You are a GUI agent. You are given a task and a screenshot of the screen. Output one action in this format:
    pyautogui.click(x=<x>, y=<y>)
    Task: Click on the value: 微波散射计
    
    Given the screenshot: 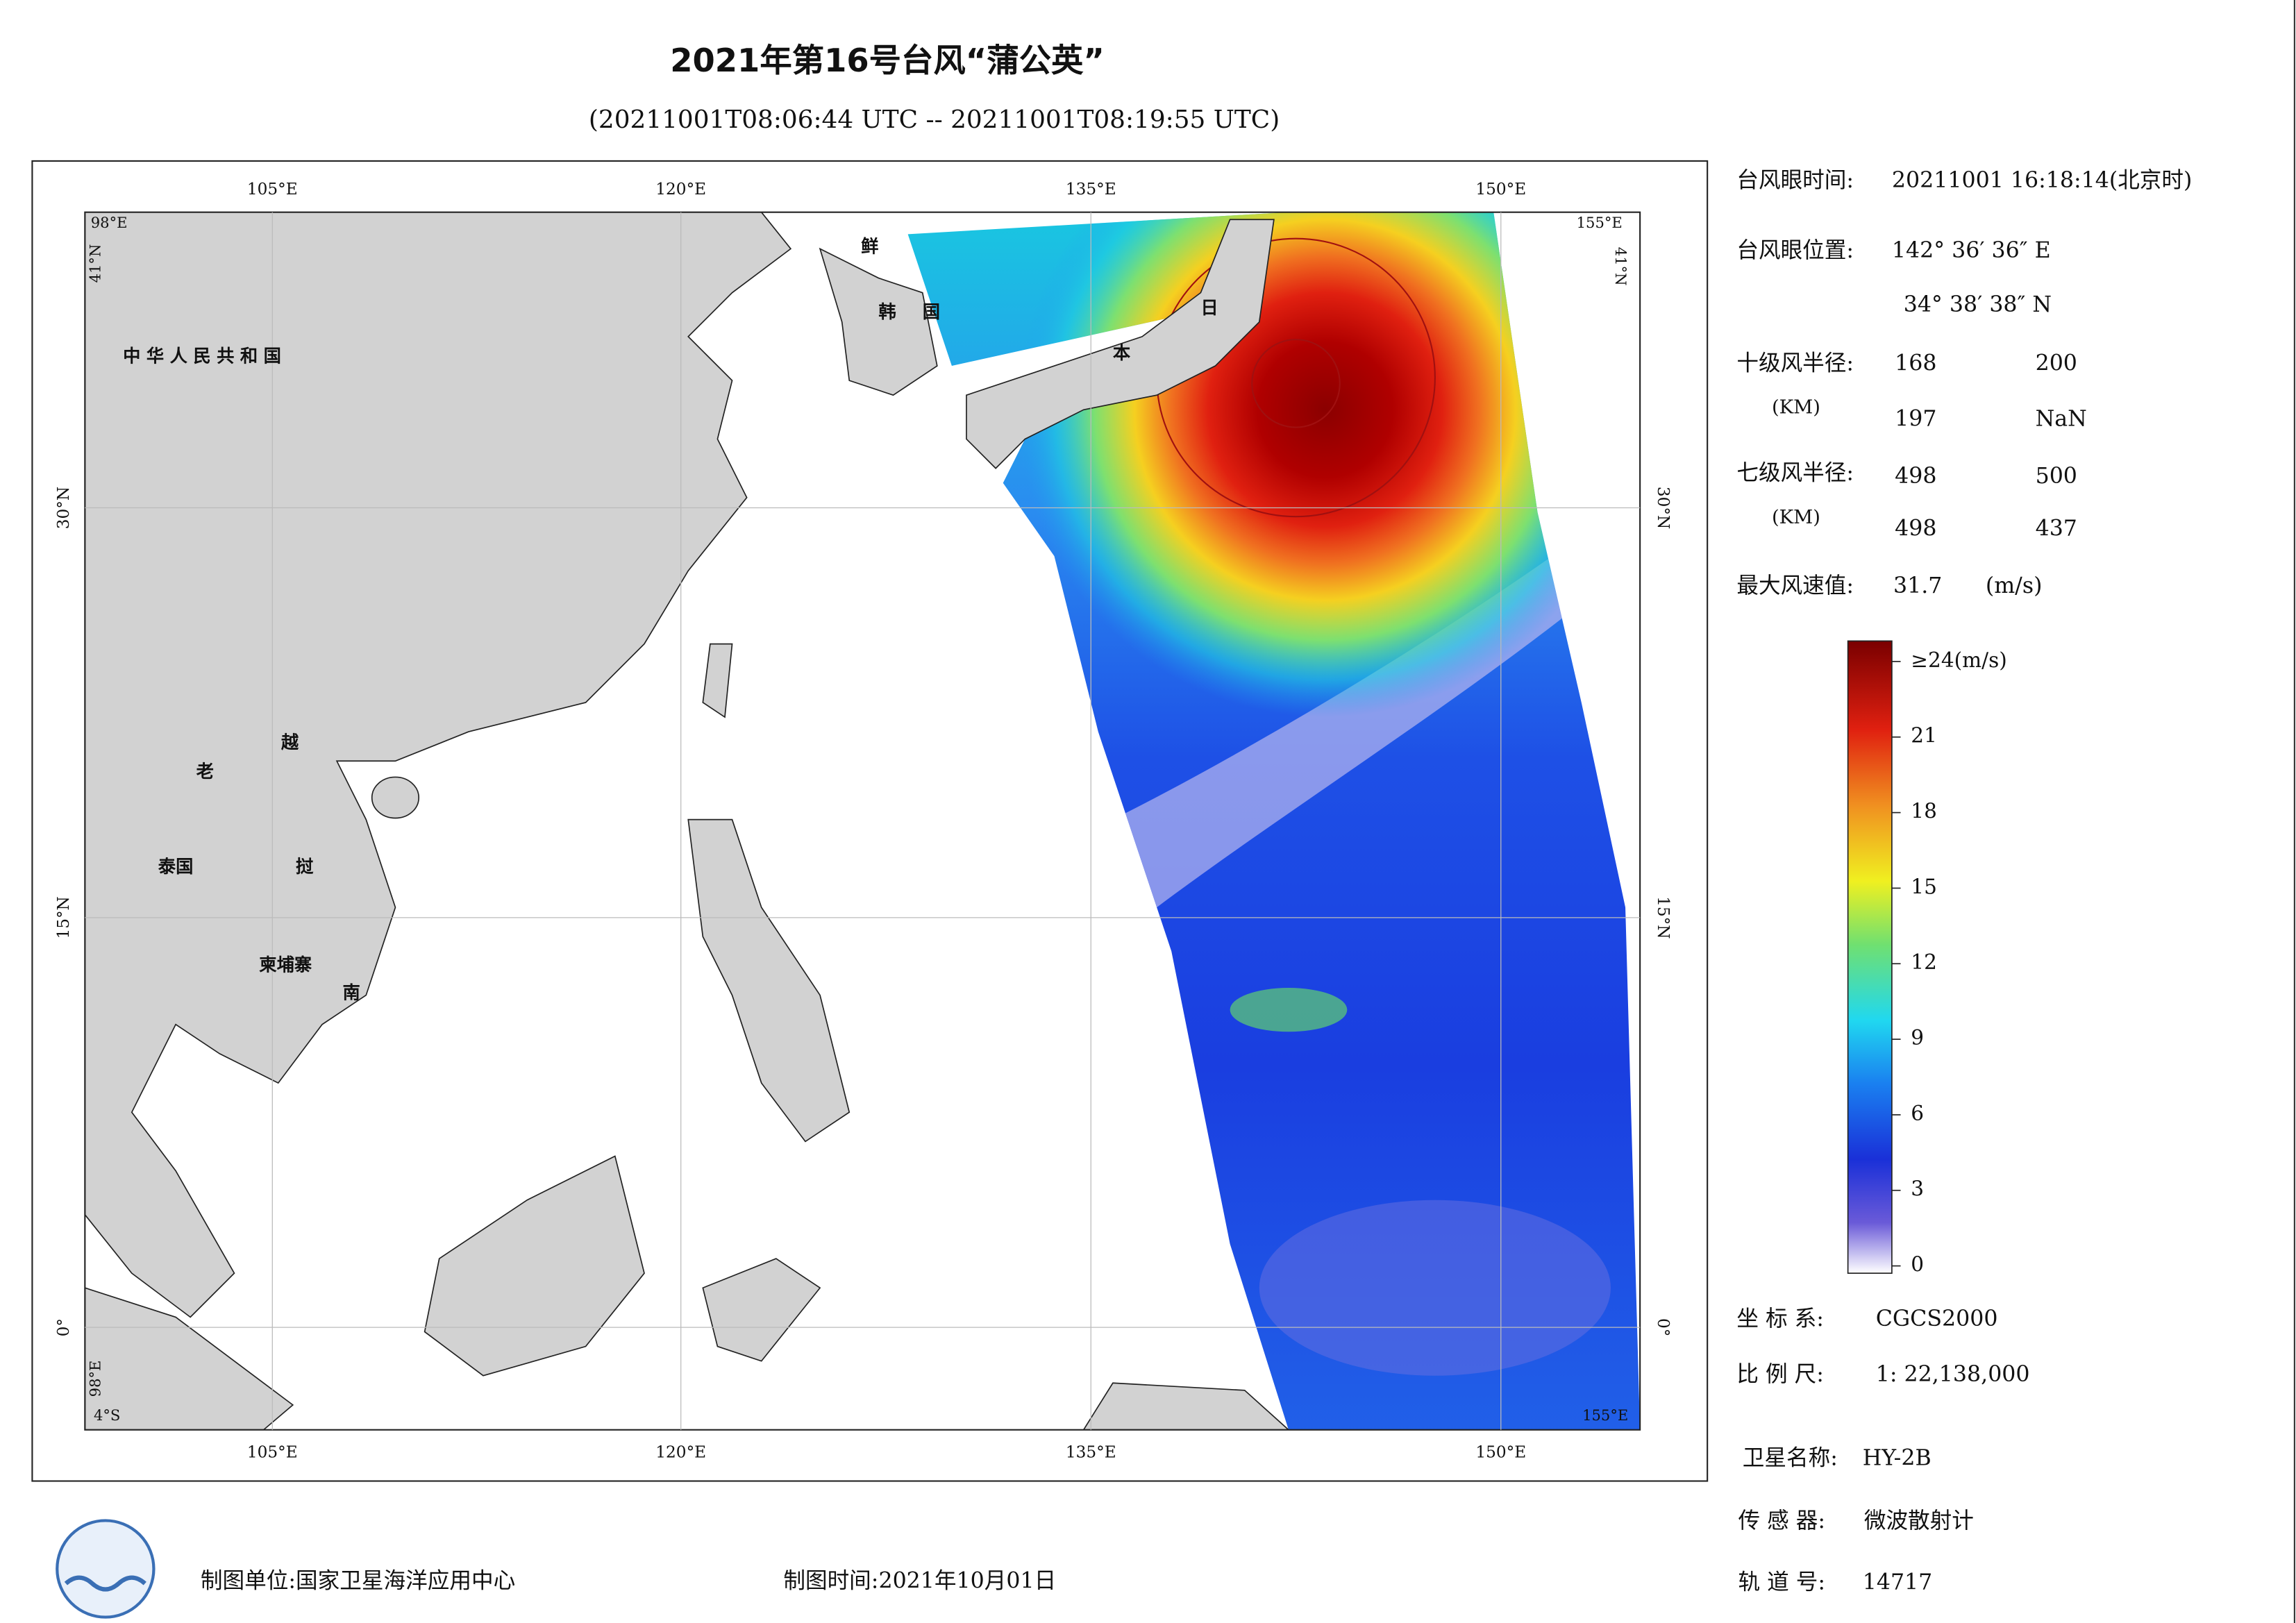 What is the action you would take?
    pyautogui.click(x=1919, y=1520)
    